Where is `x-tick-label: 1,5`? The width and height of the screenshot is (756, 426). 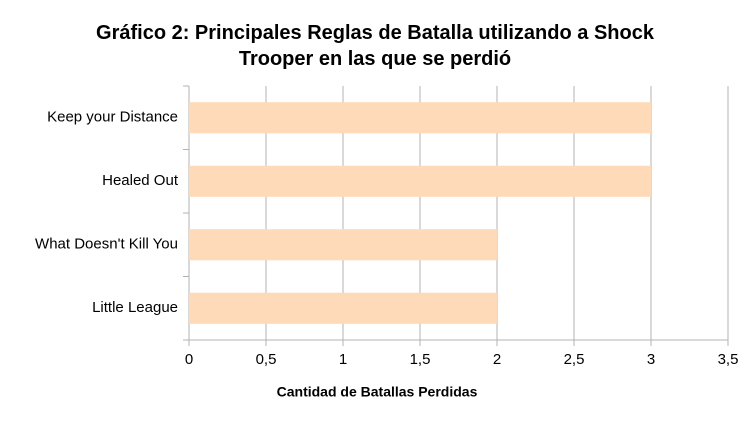
x-tick-label: 1,5 is located at coordinates (420, 359).